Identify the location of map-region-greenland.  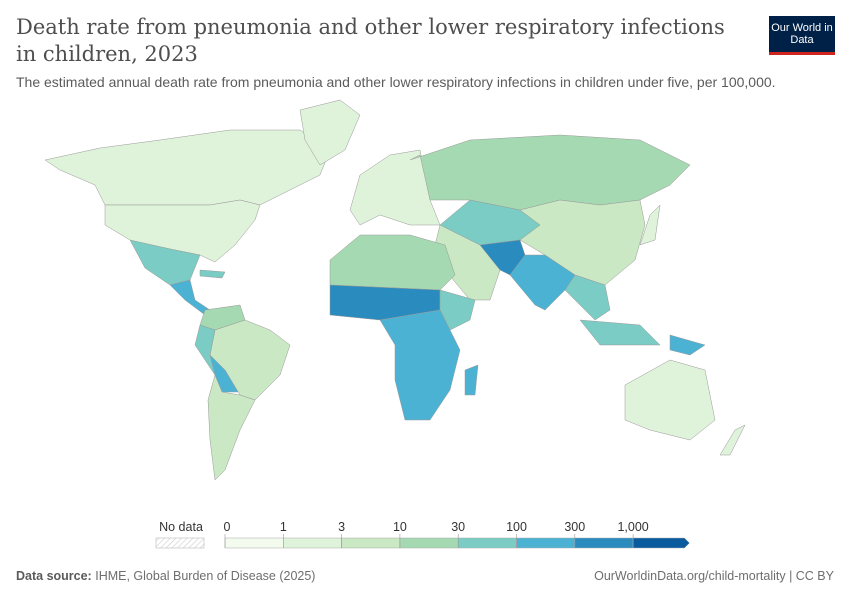
(330, 132).